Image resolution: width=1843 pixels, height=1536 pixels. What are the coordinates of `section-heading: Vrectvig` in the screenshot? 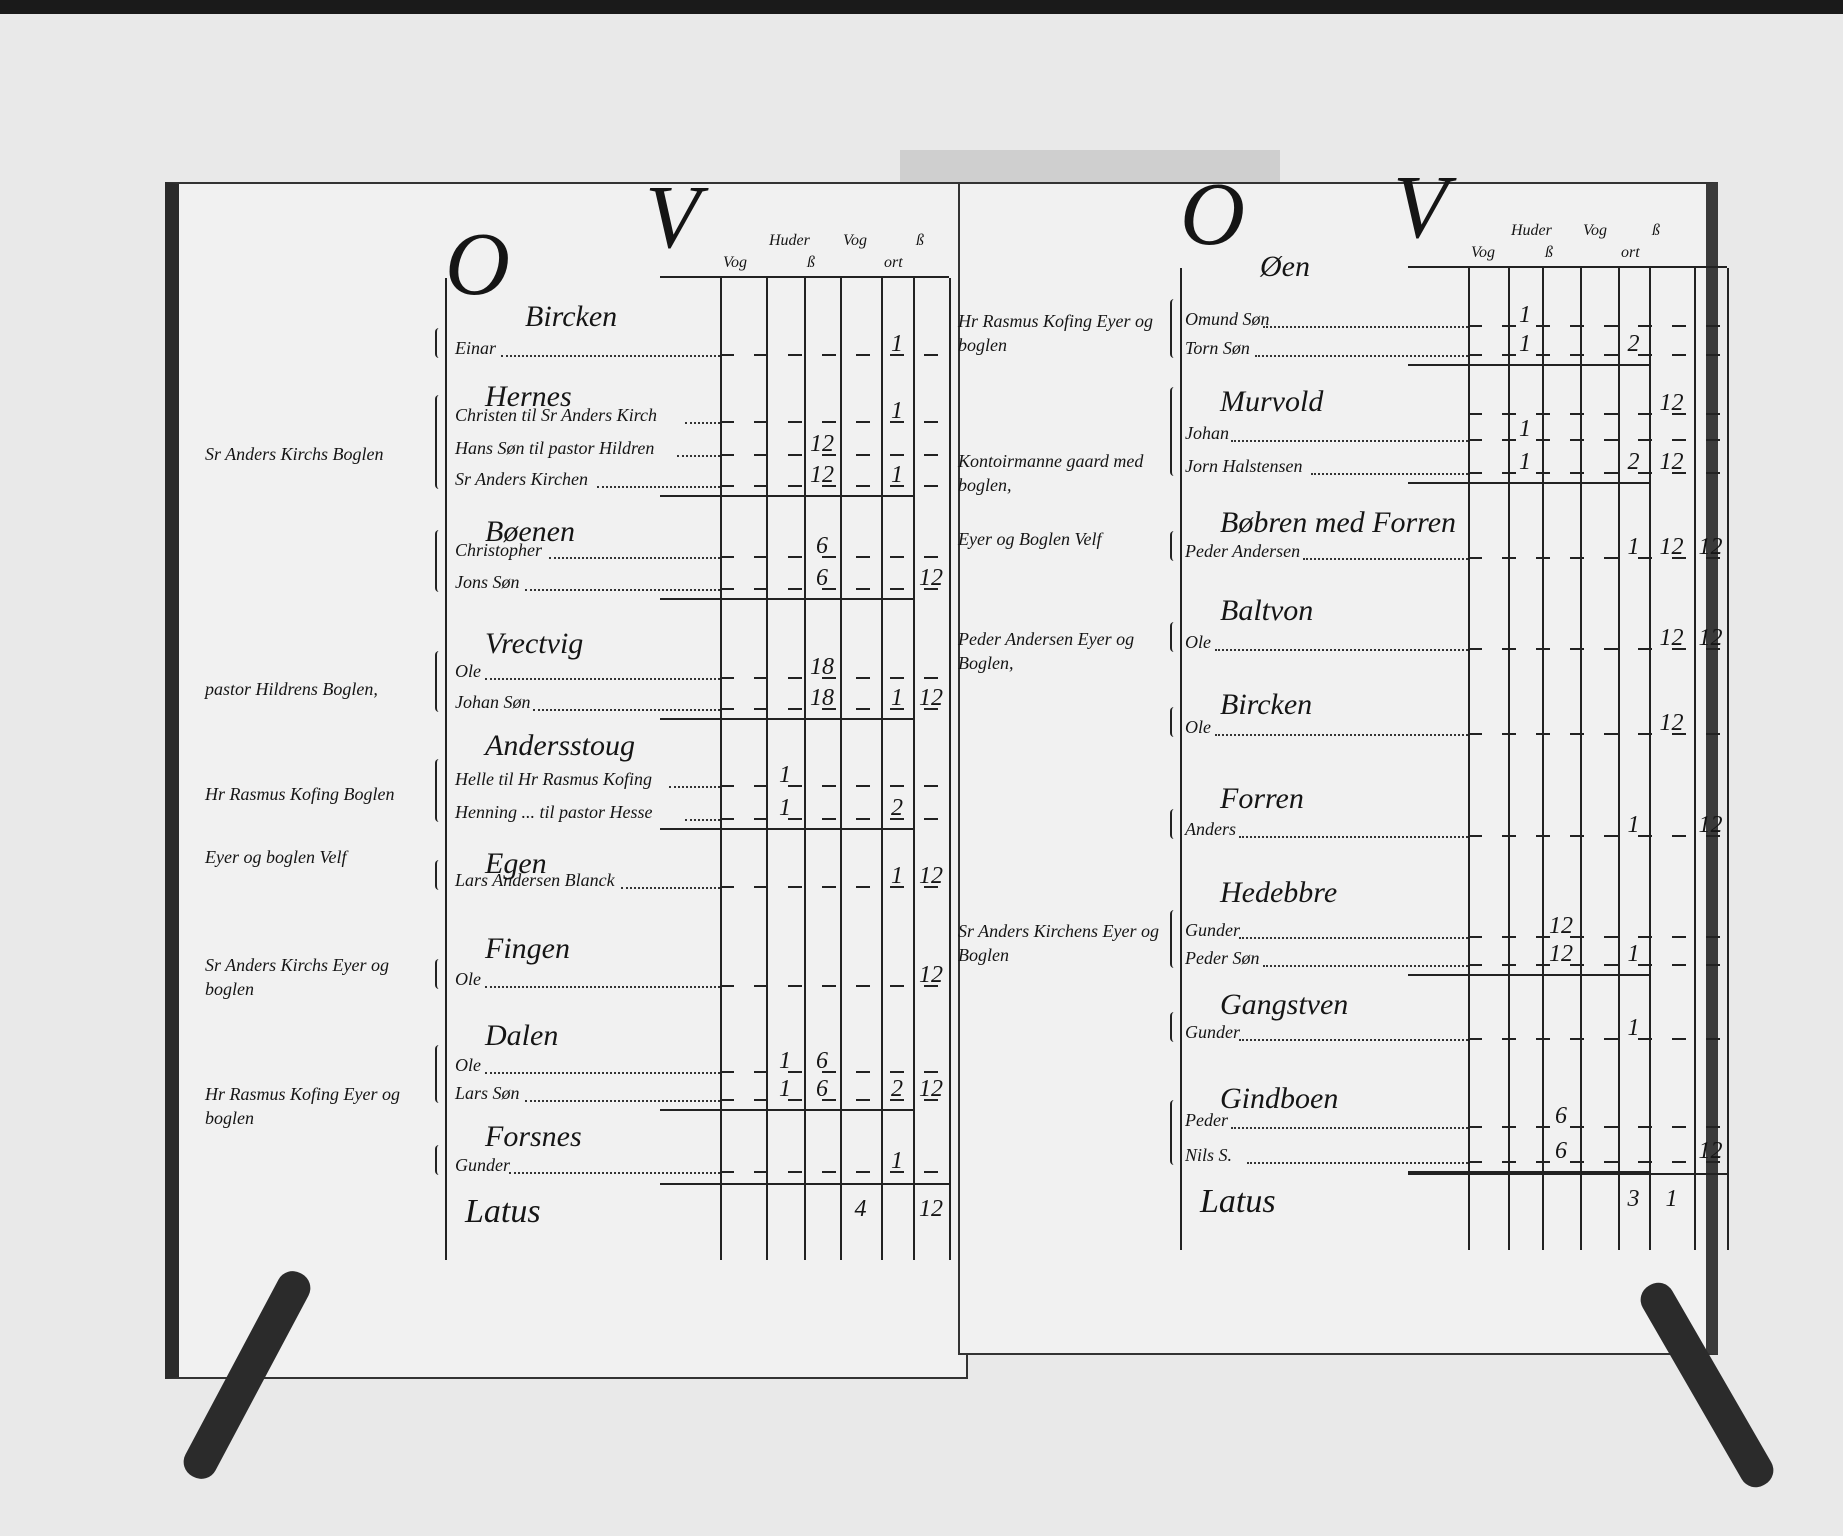 It's located at (534, 643).